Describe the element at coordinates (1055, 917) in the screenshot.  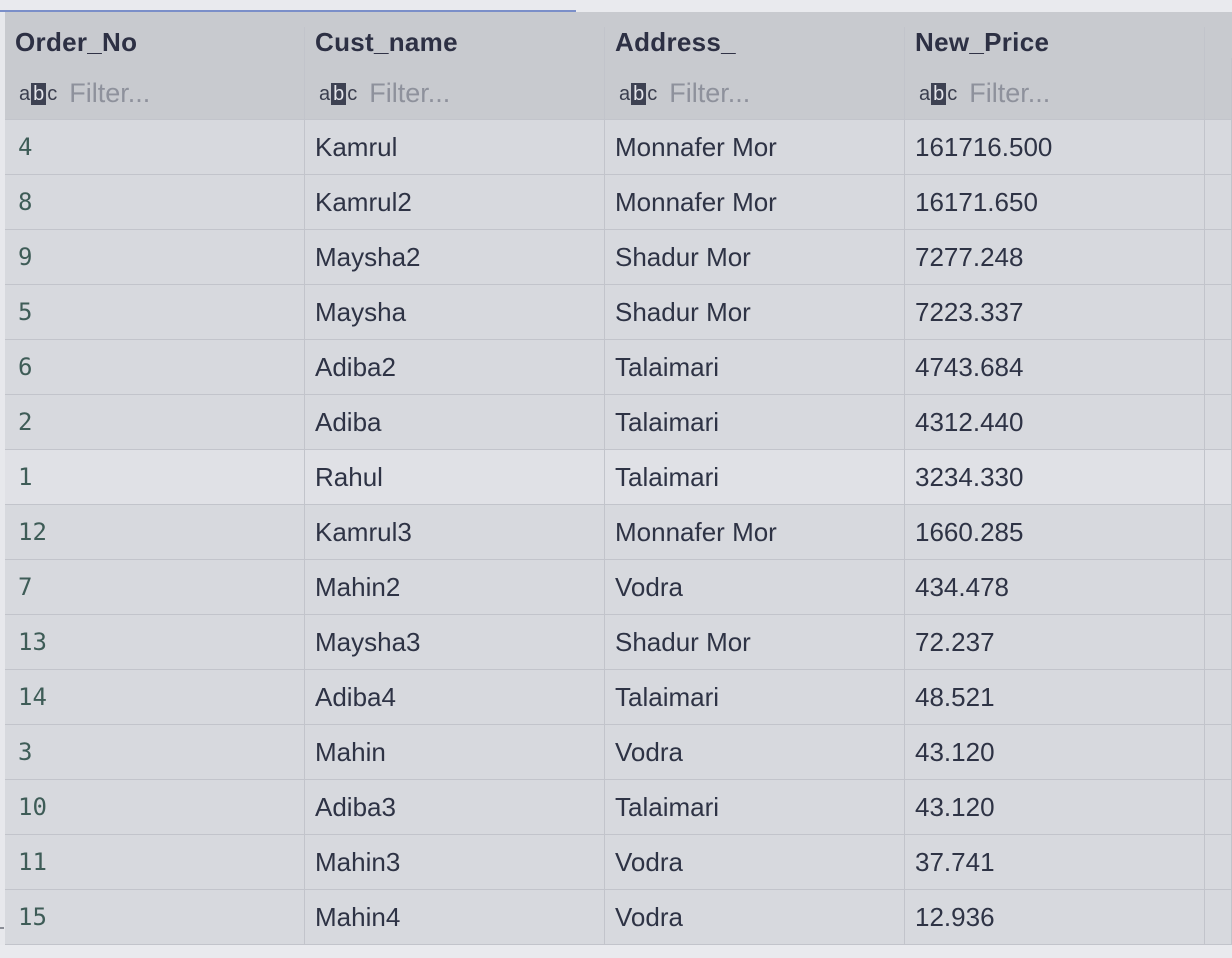
I see `cell-new-price: 12.936` at that location.